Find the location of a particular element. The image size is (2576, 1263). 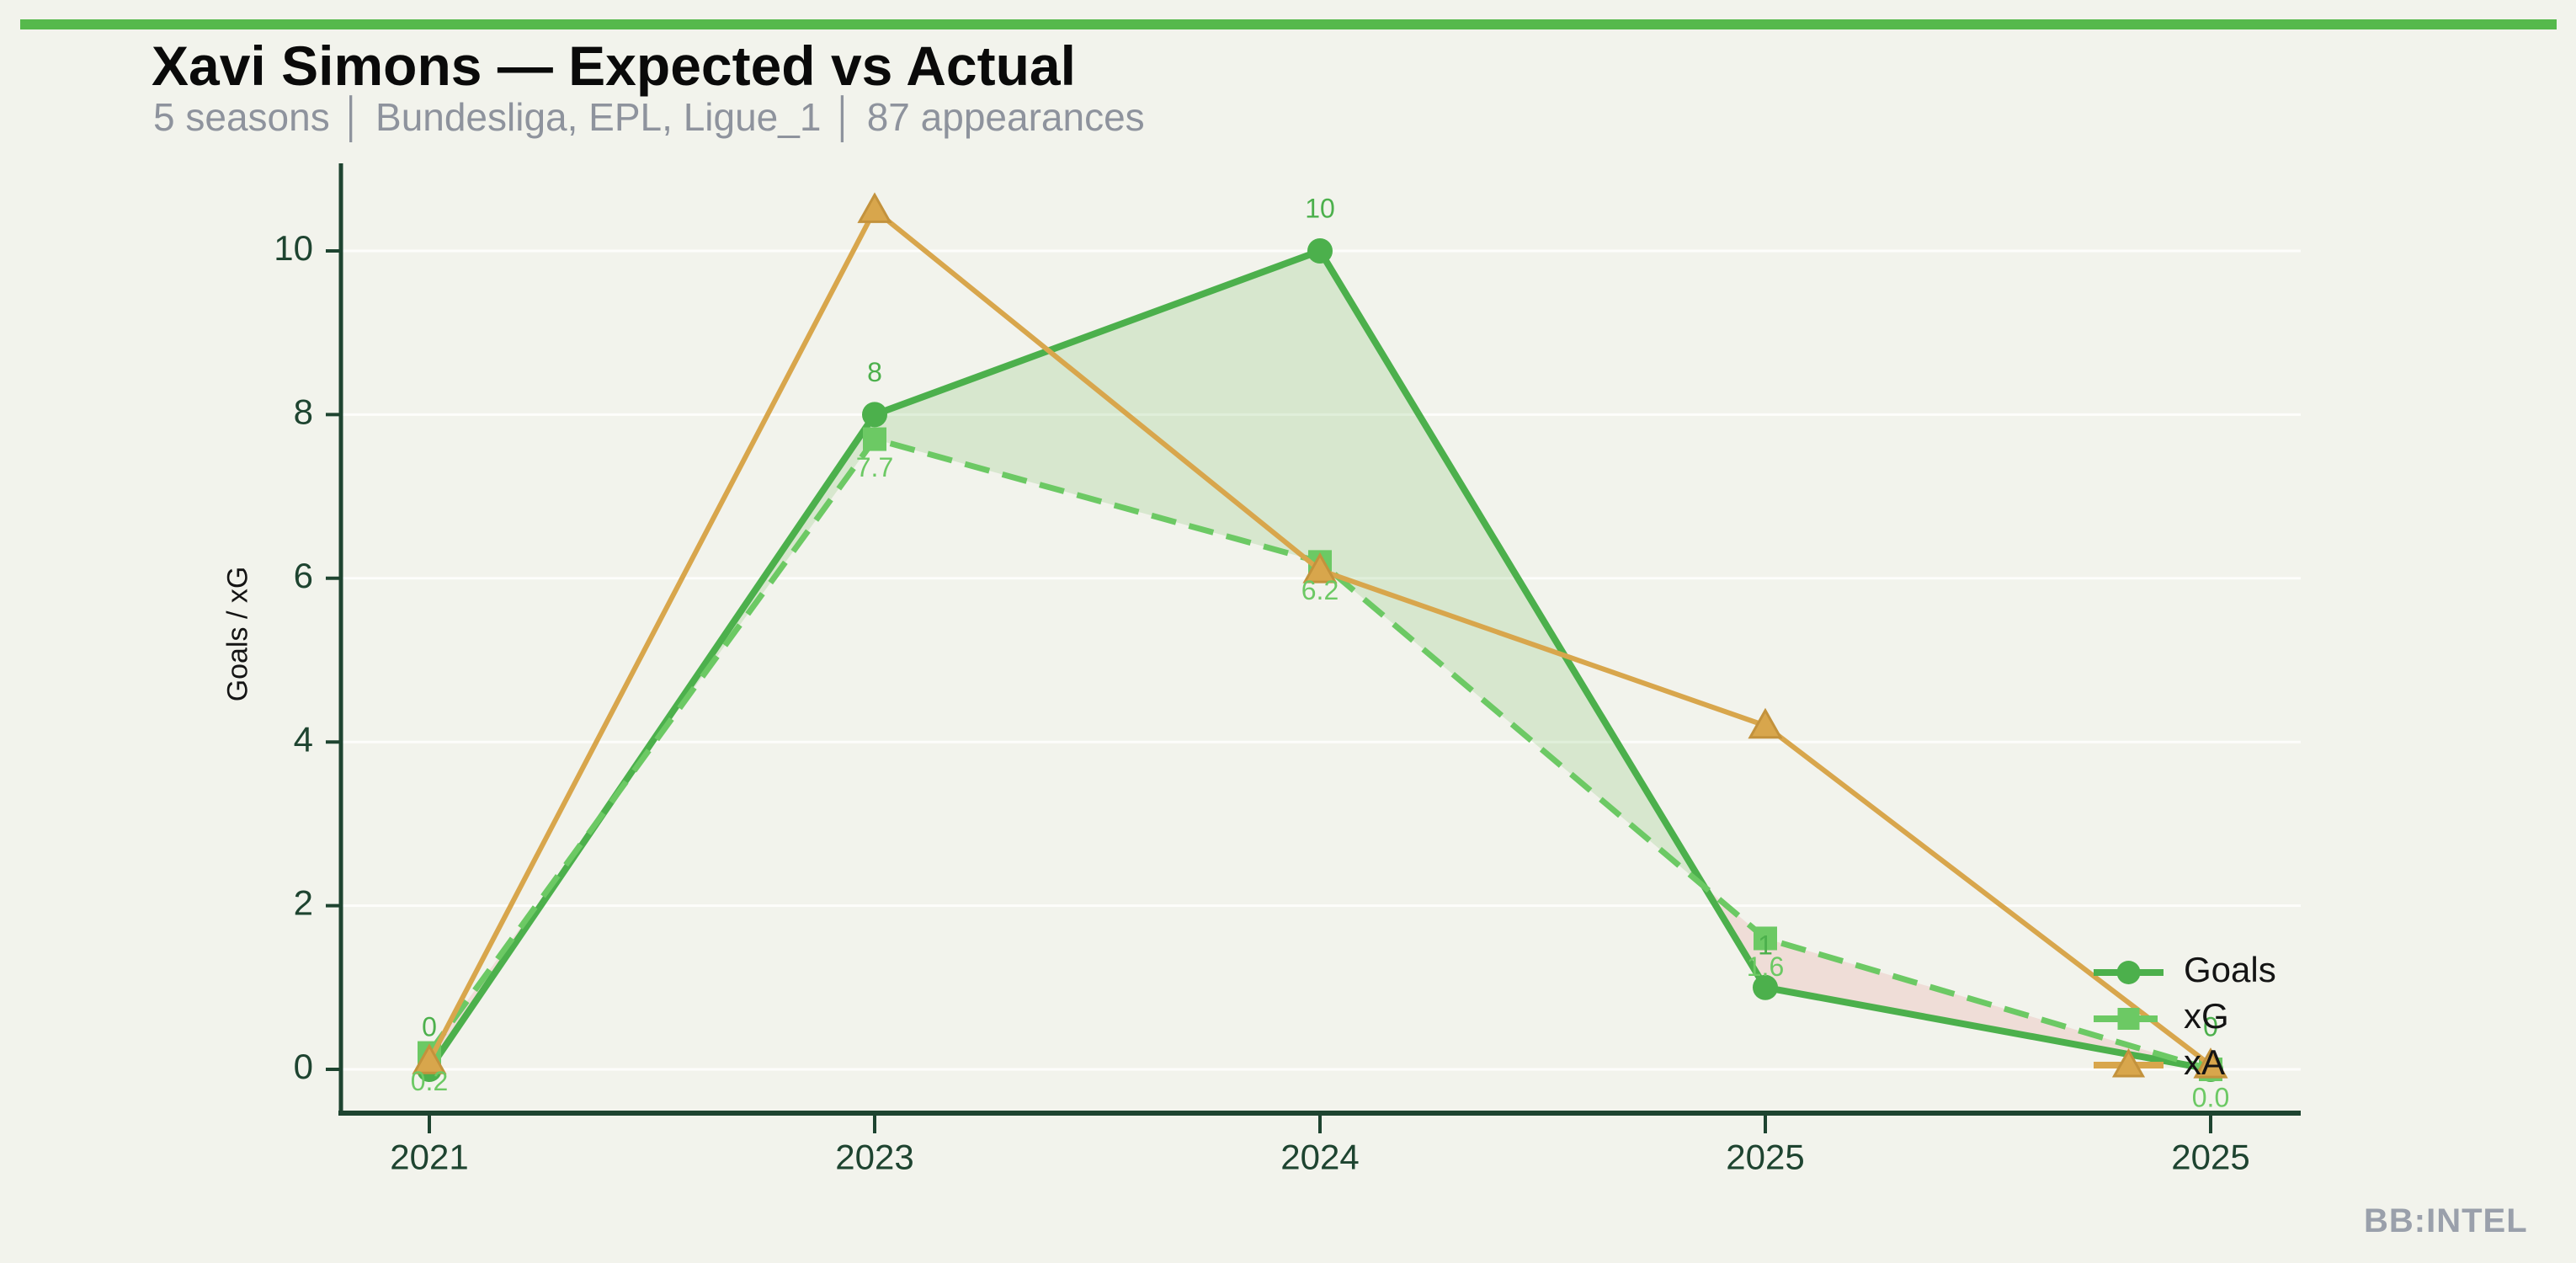

xg-data-label: 0.2 is located at coordinates (430, 1081).